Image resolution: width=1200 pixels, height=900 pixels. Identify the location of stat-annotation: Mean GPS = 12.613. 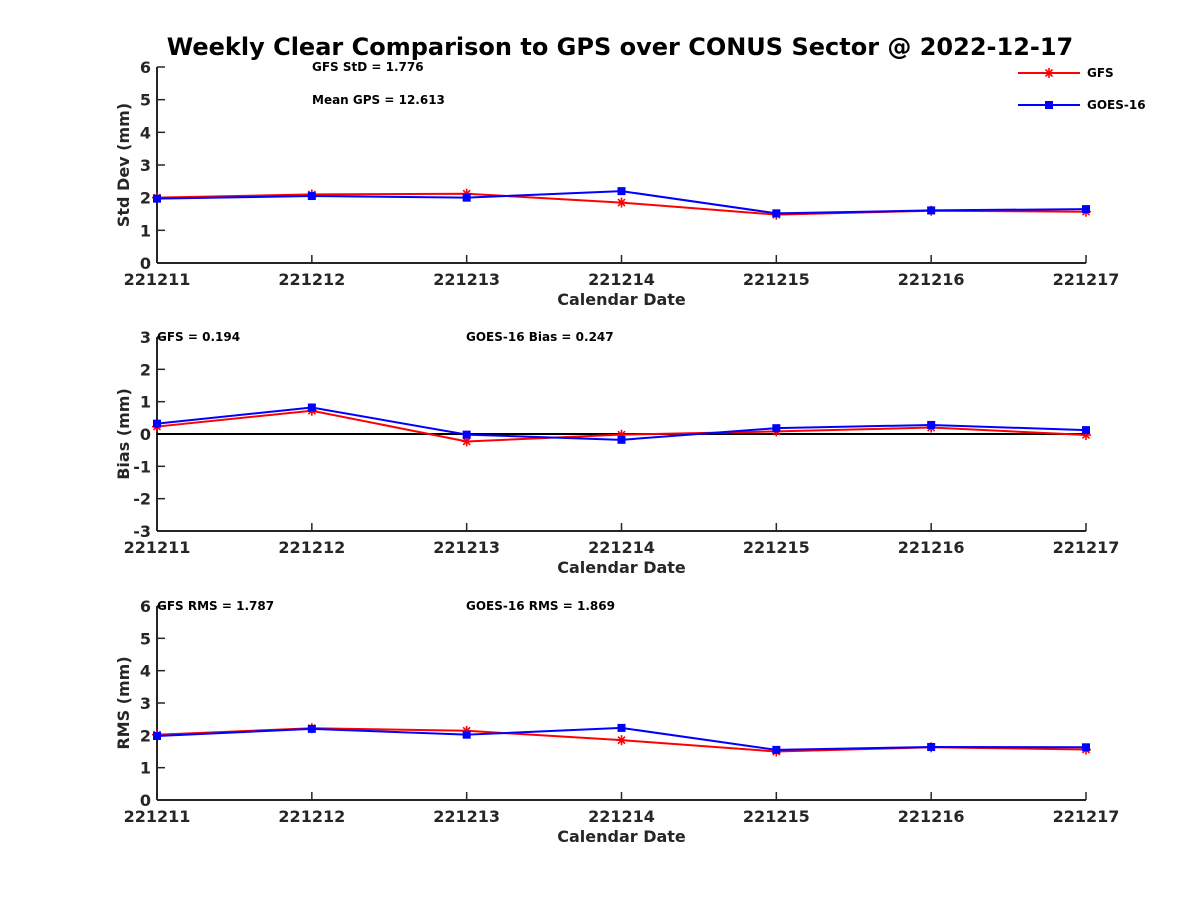
(378, 100).